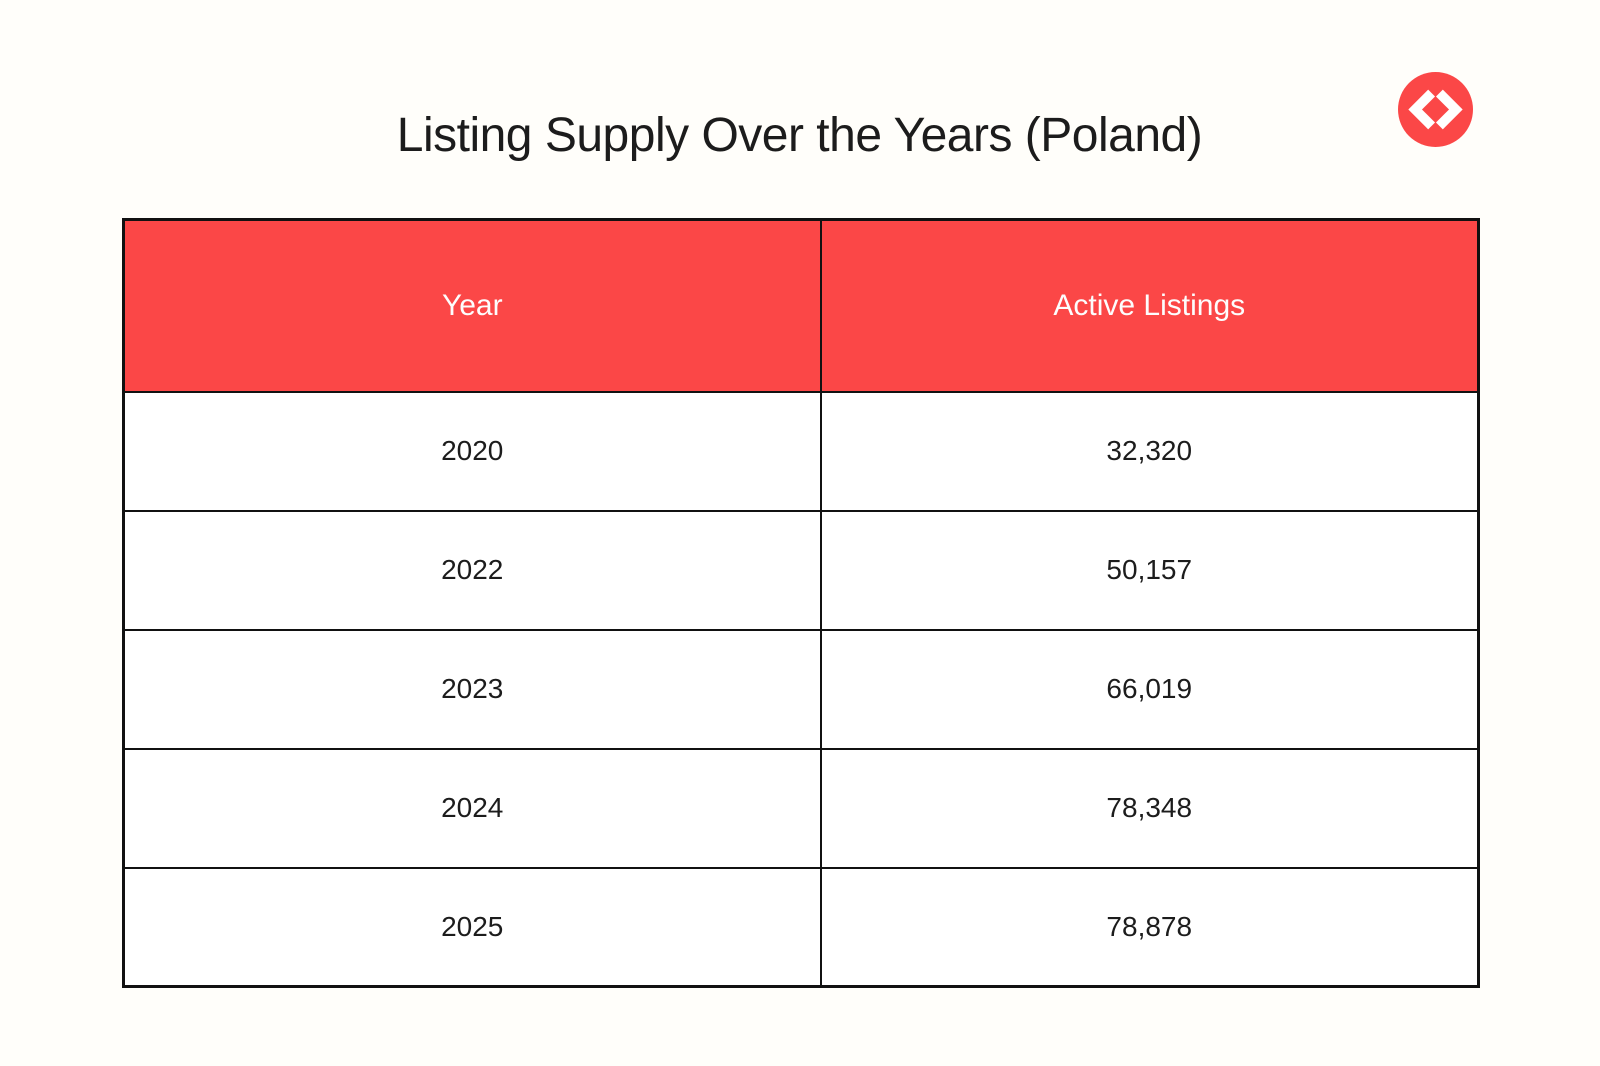 This screenshot has height=1066, width=1600. What do you see at coordinates (799, 135) in the screenshot?
I see `page-title: Listing Supply Over the Years (Poland)` at bounding box center [799, 135].